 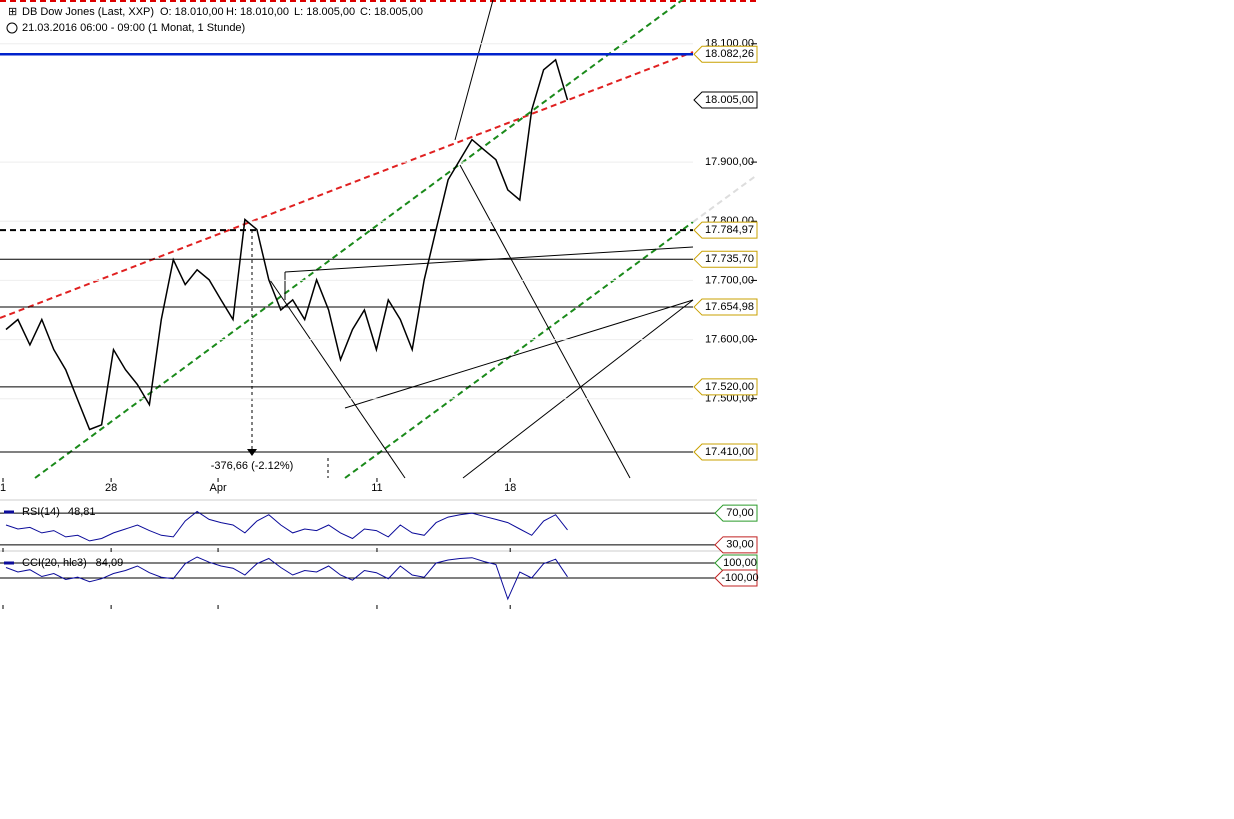 I want to click on x-tick-label: 11, so click(x=376, y=488).